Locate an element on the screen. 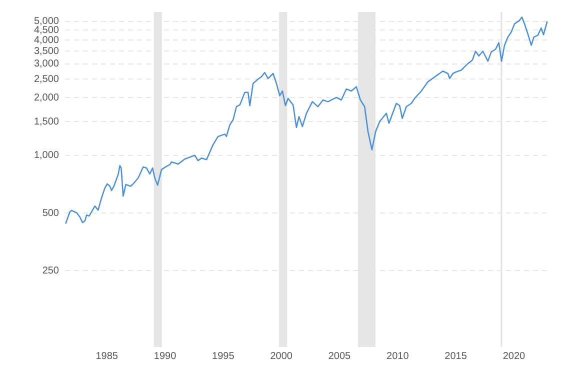  y-tick-label: 1,000 is located at coordinates (47, 156).